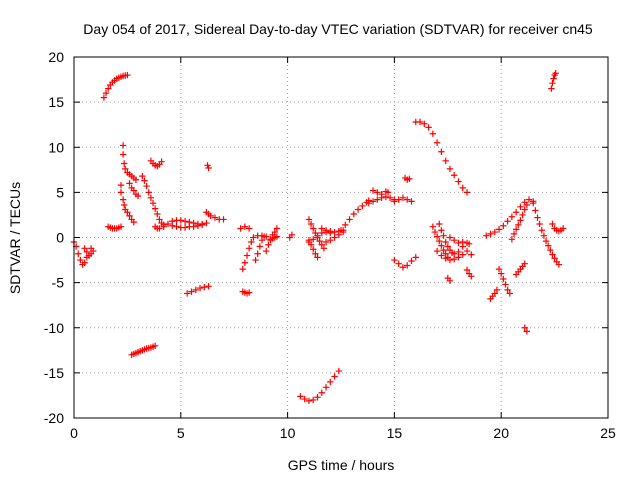 The image size is (640, 480). What do you see at coordinates (54, 418) in the screenshot?
I see `y-tick-label: -20` at bounding box center [54, 418].